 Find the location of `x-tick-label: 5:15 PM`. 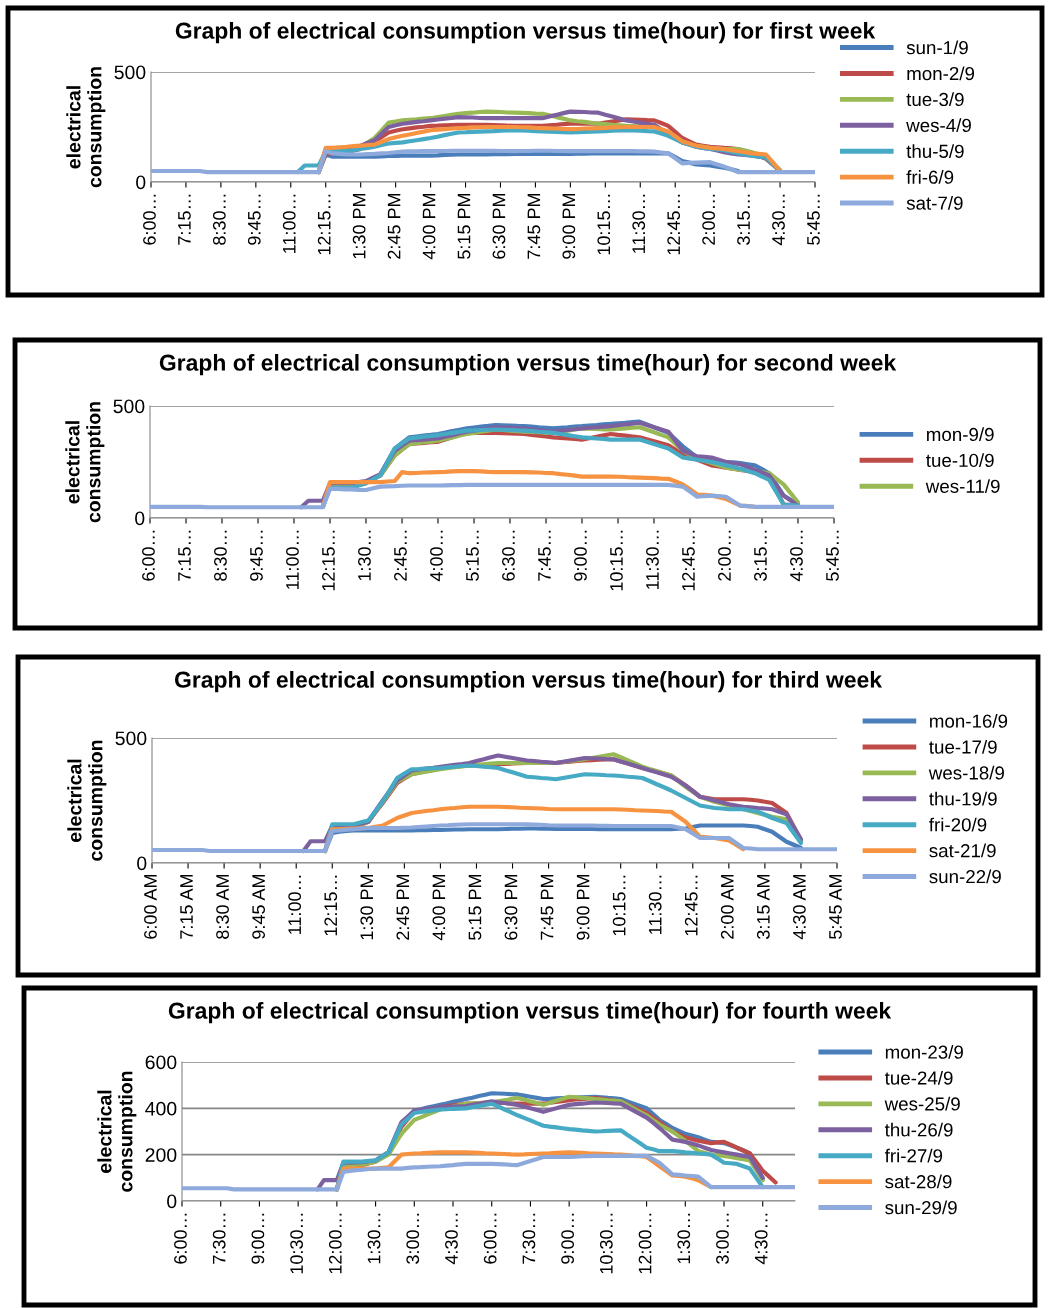

x-tick-label: 5:15 PM is located at coordinates (464, 226).